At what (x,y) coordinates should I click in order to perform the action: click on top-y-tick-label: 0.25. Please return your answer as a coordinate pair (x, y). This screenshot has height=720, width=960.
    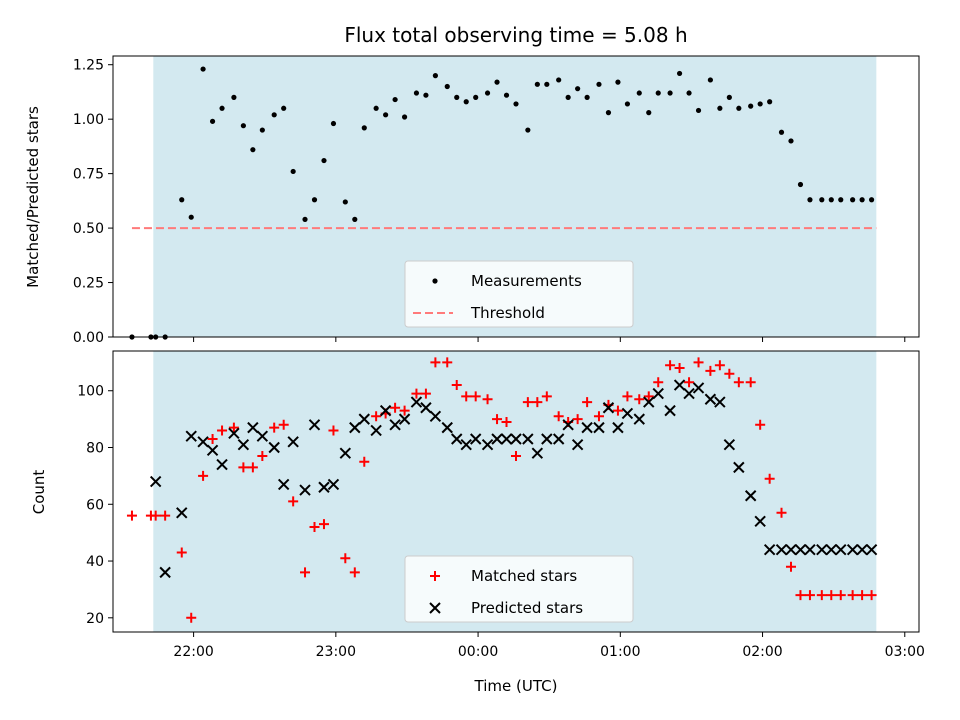
    Looking at the image, I should click on (88, 284).